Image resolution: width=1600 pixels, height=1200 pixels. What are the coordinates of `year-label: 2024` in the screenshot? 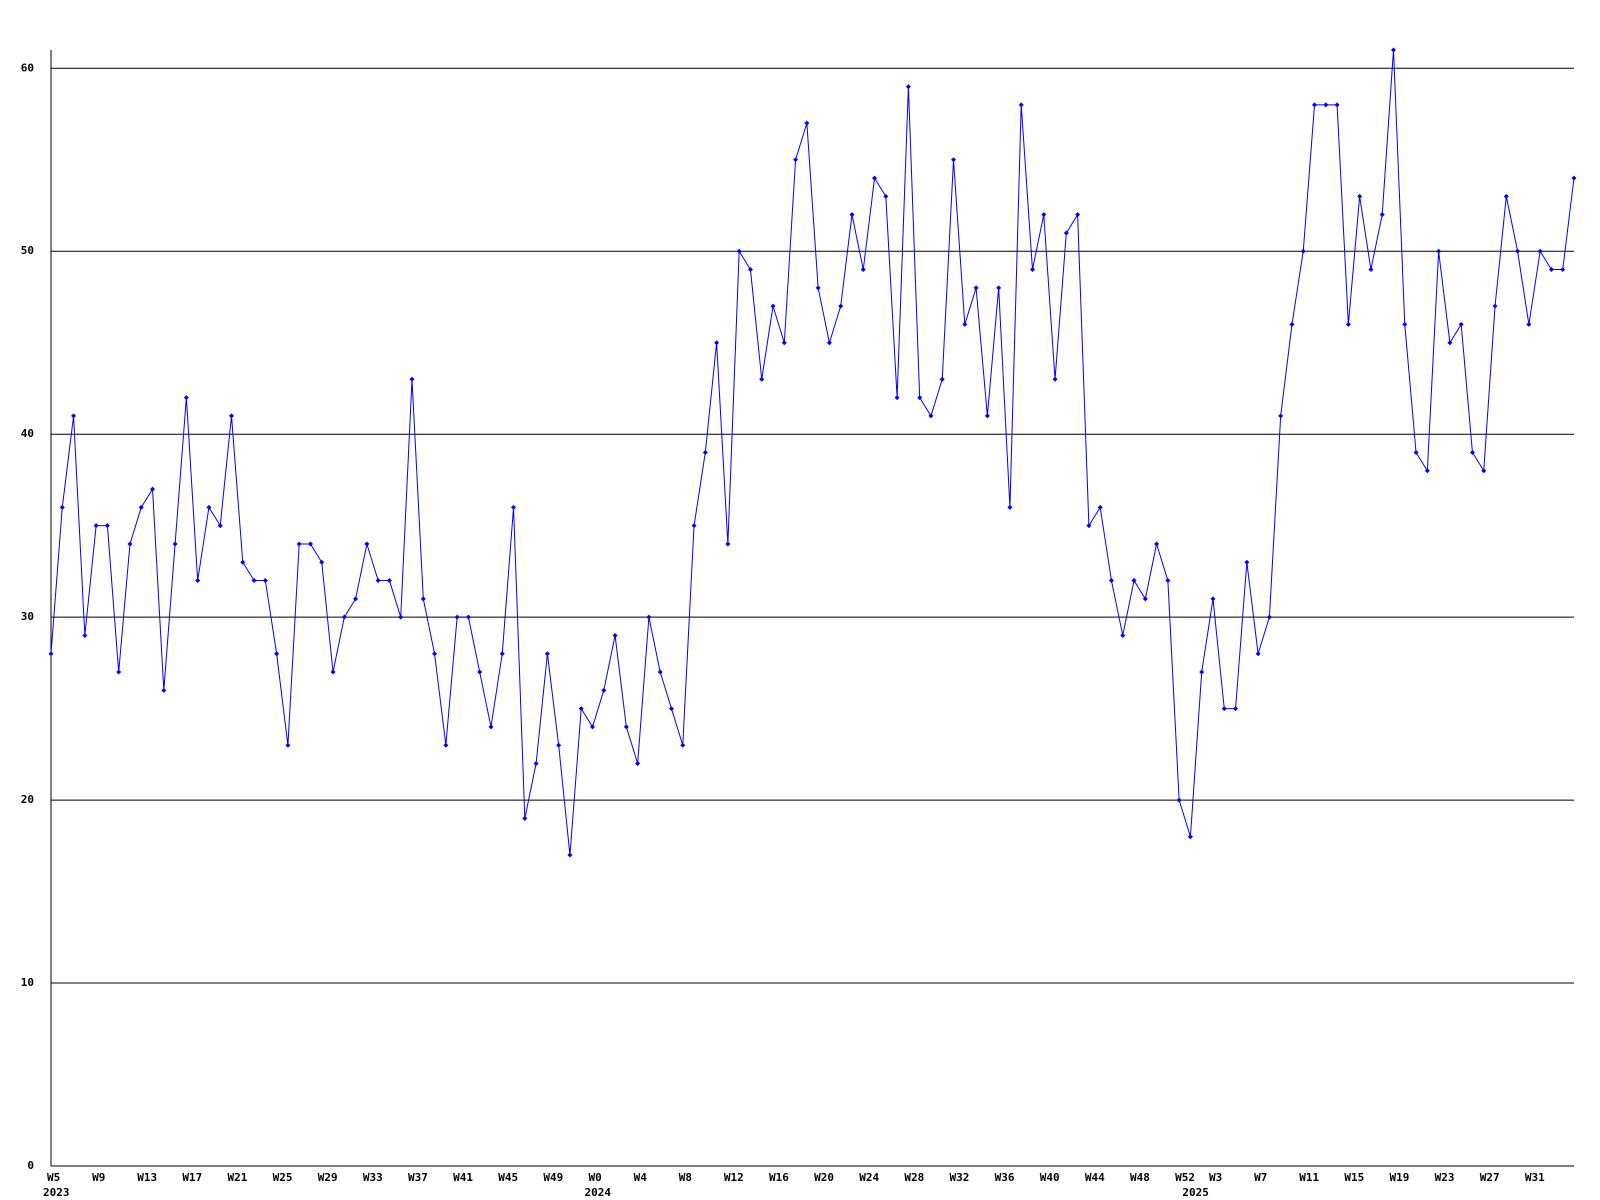 It's located at (598, 1192).